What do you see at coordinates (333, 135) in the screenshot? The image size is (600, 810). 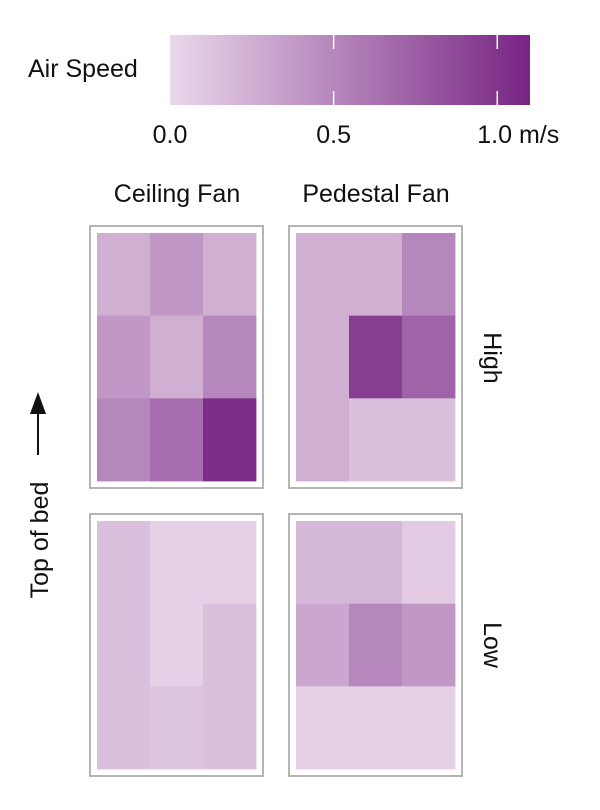 I see `colorbar-tick-label: 0.5` at bounding box center [333, 135].